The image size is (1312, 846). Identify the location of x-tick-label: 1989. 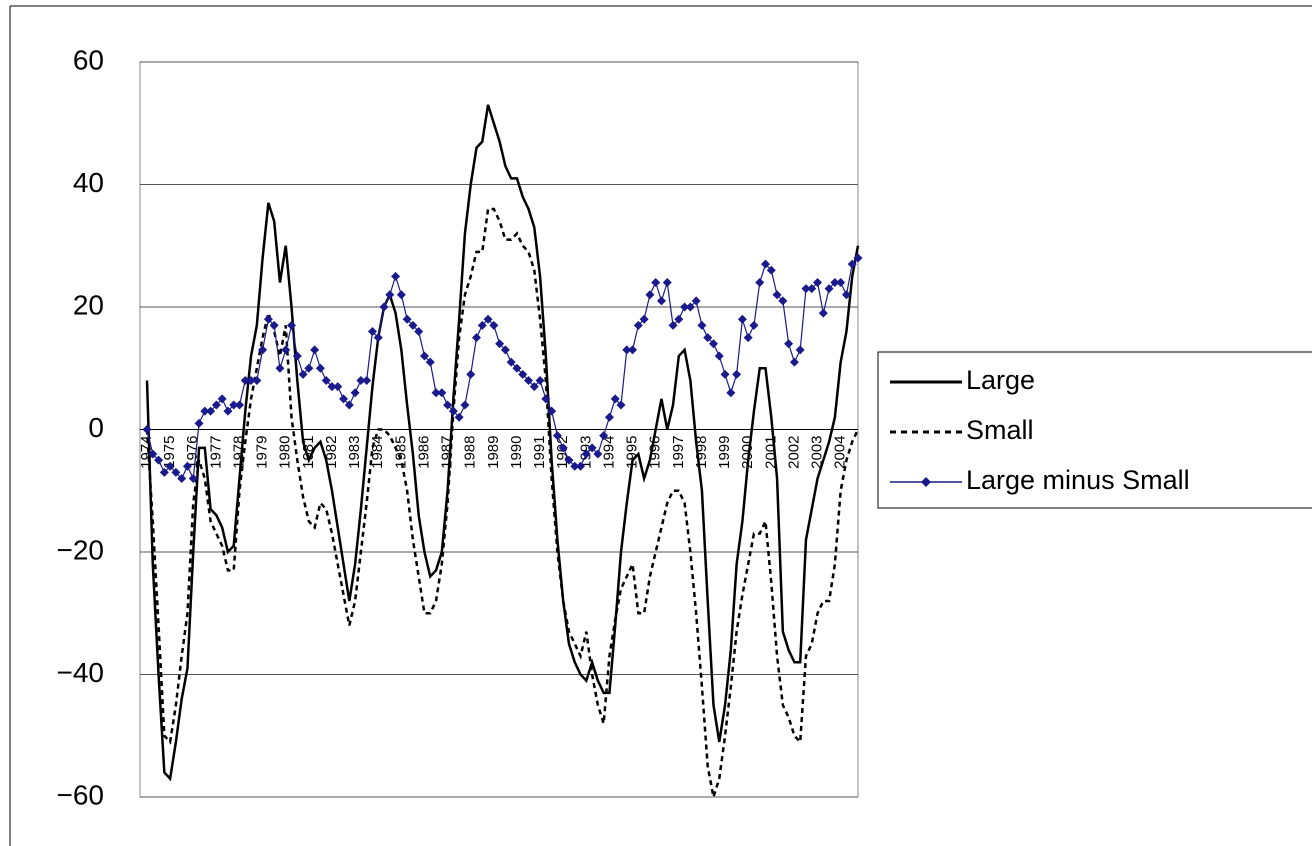
(493, 451).